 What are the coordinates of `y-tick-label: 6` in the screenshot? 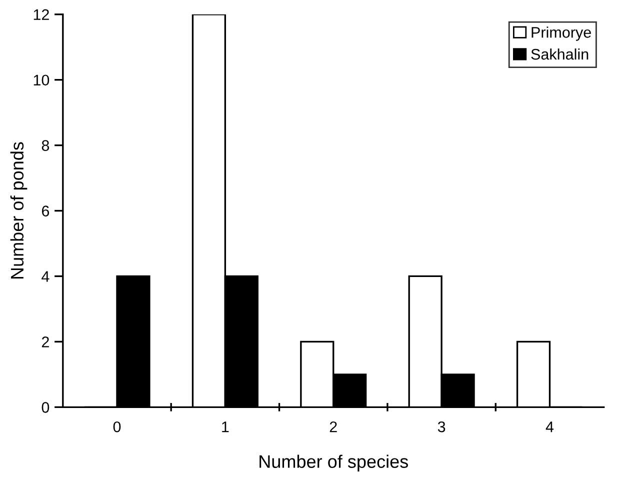 It's located at (46, 211).